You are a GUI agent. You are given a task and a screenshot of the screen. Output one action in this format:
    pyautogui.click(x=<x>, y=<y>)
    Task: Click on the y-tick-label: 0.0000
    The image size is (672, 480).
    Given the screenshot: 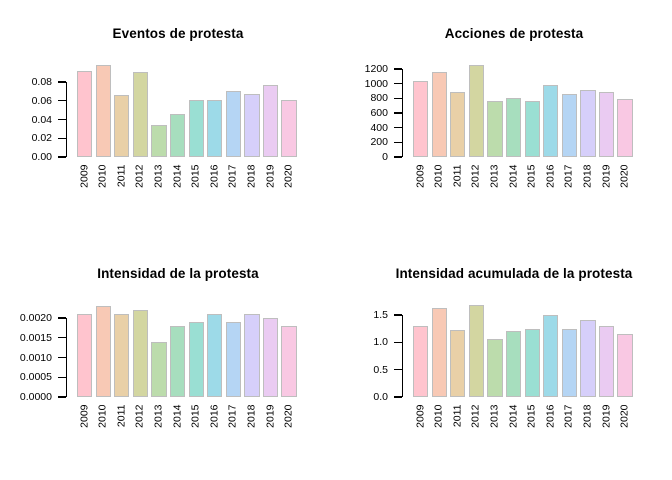 What is the action you would take?
    pyautogui.click(x=35, y=397)
    